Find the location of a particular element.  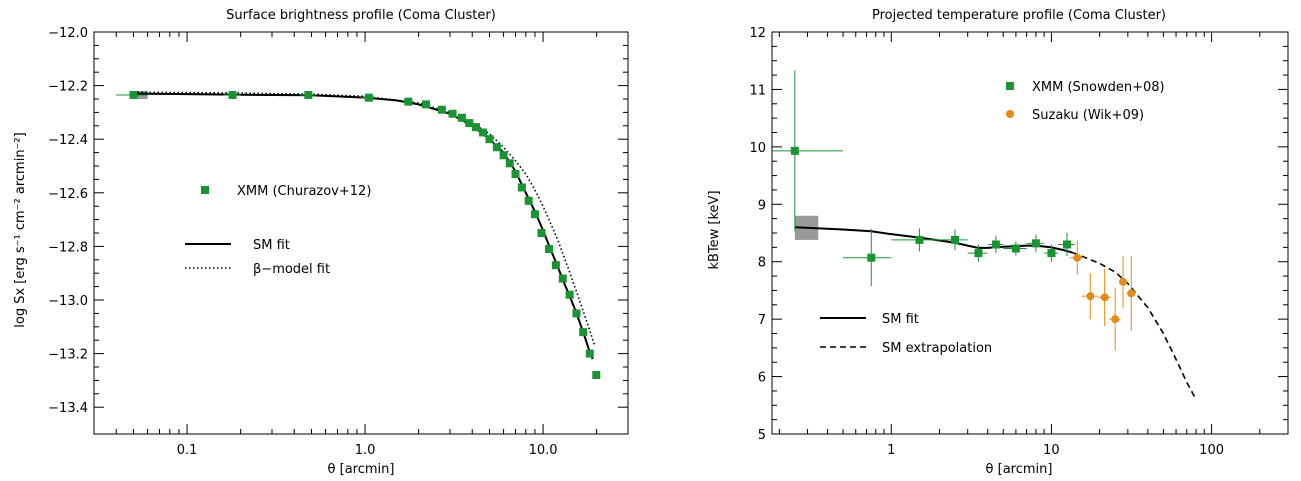

legend-item: Suzaku (Wik+09) is located at coordinates (1075, 115).